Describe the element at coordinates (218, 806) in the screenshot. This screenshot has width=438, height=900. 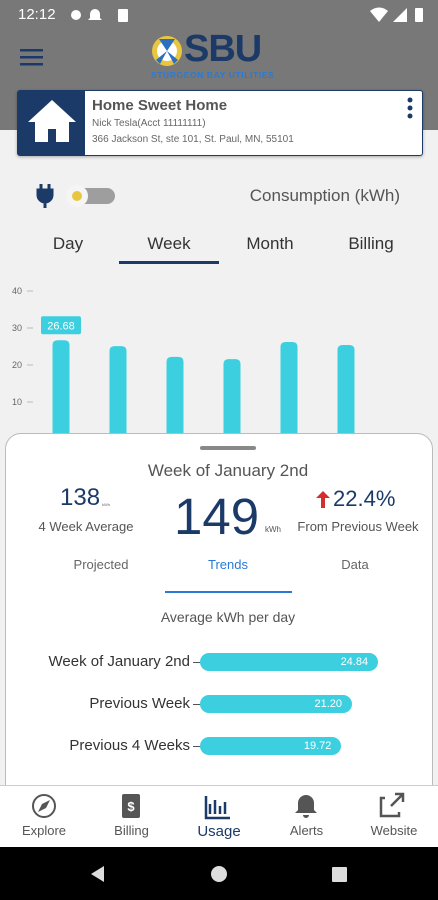
I see `nav-icons: $` at that location.